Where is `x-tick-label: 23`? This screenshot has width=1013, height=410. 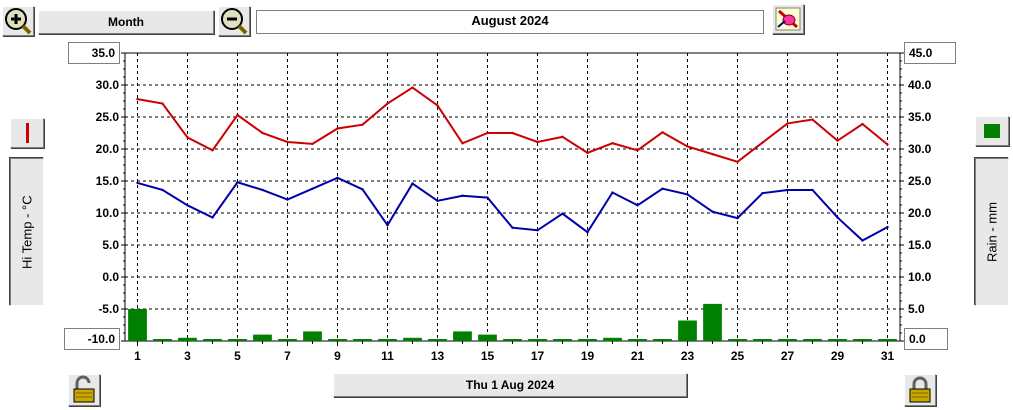 x-tick-label: 23 is located at coordinates (688, 356).